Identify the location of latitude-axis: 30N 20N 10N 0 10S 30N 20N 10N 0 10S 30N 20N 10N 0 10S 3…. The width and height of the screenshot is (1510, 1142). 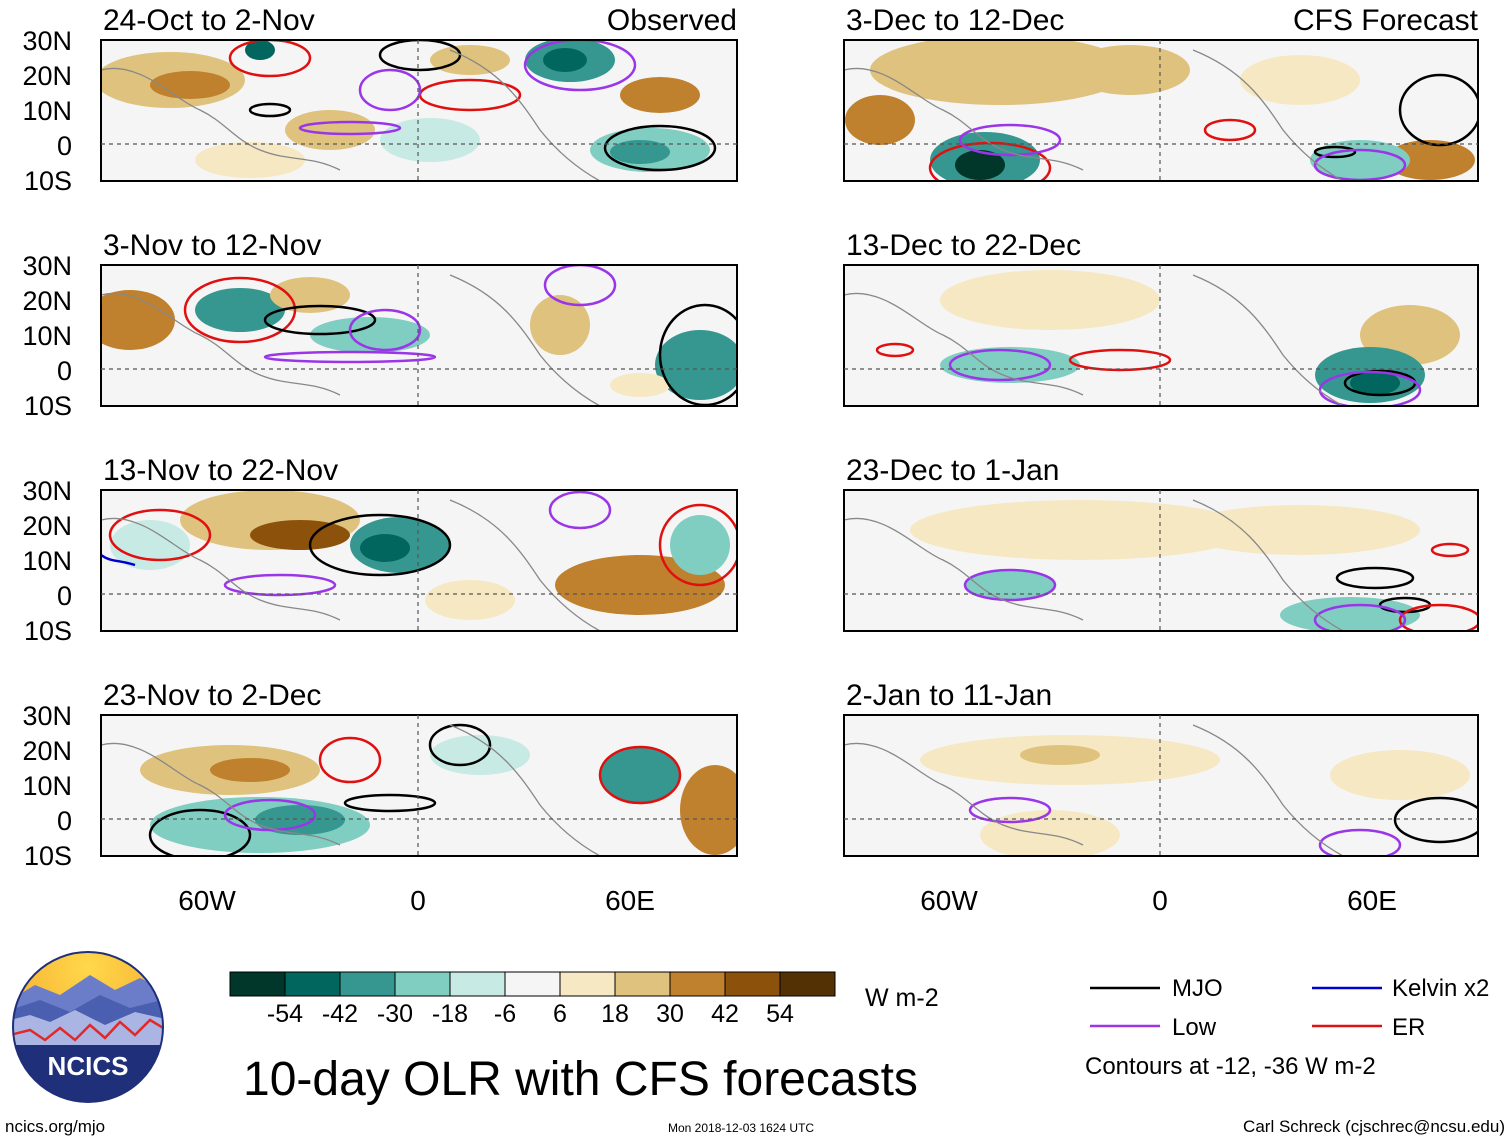
(47, 448).